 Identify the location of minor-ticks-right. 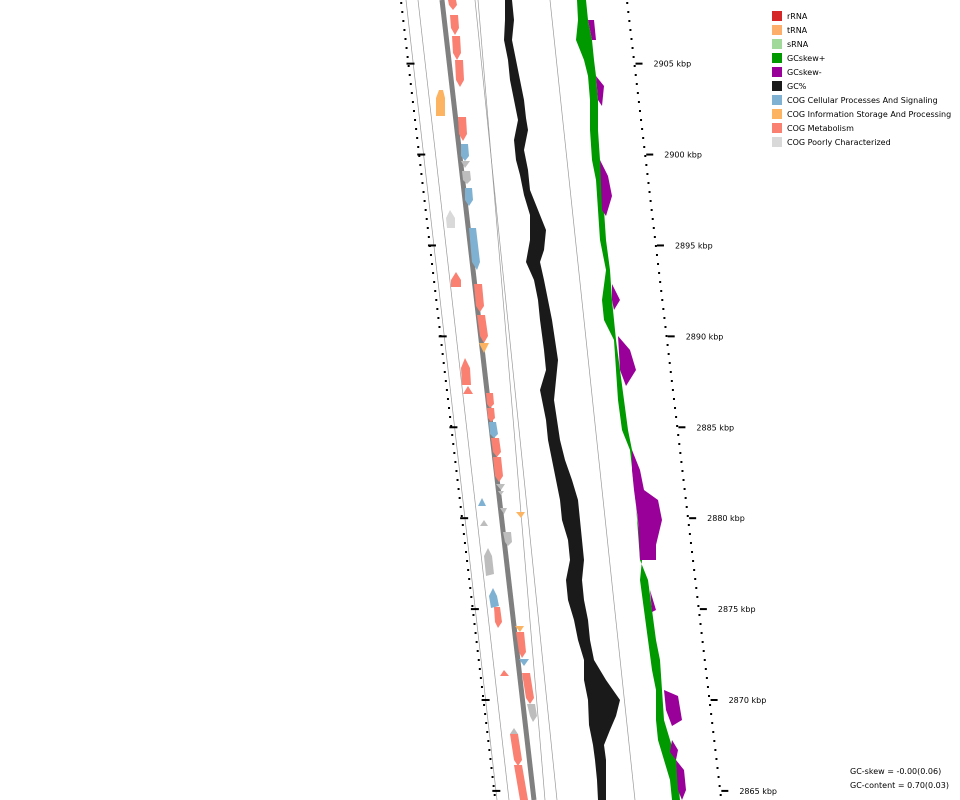
(674, 399).